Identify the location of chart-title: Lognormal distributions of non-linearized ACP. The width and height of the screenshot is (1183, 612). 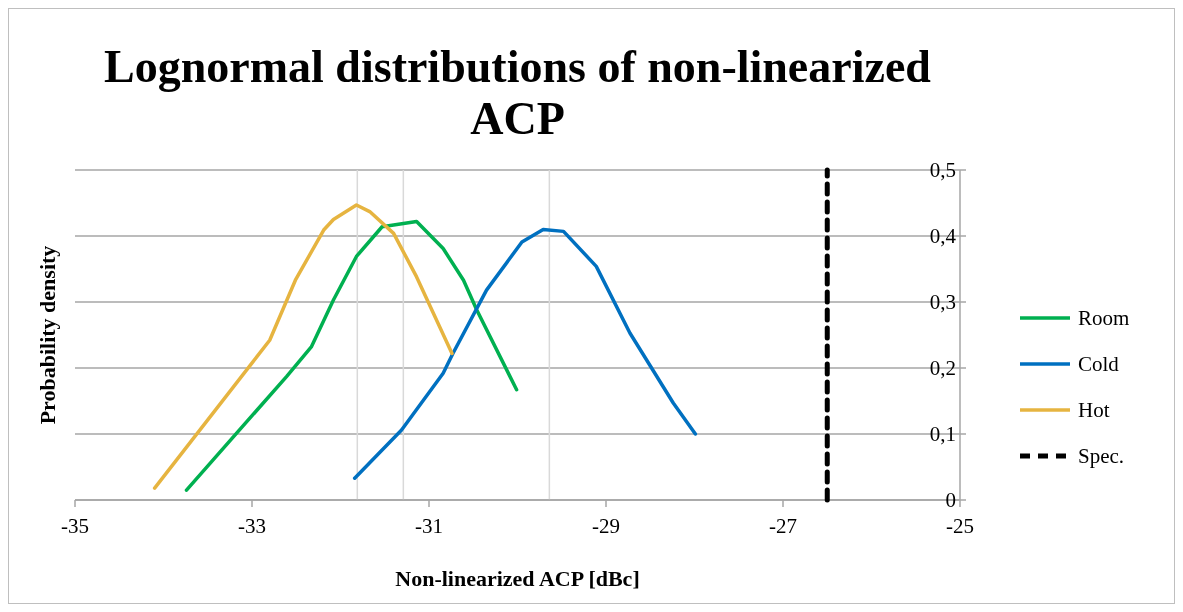
(518, 92).